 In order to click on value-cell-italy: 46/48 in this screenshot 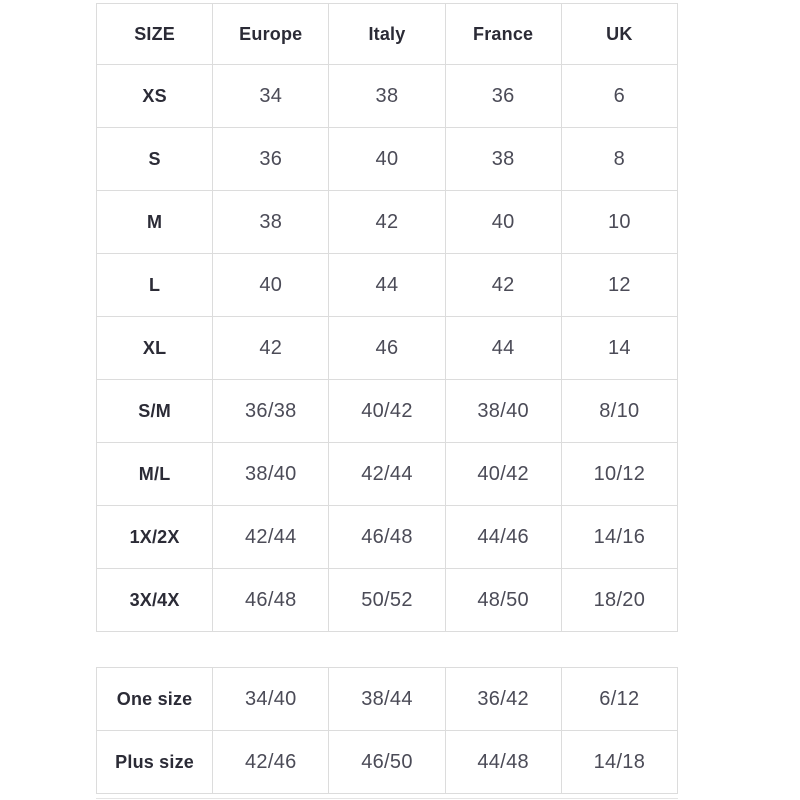, I will do `click(387, 537)`.